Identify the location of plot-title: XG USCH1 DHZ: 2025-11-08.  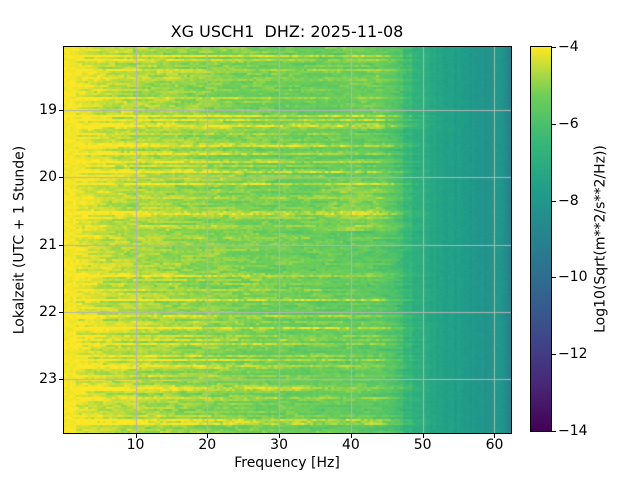
(287, 31).